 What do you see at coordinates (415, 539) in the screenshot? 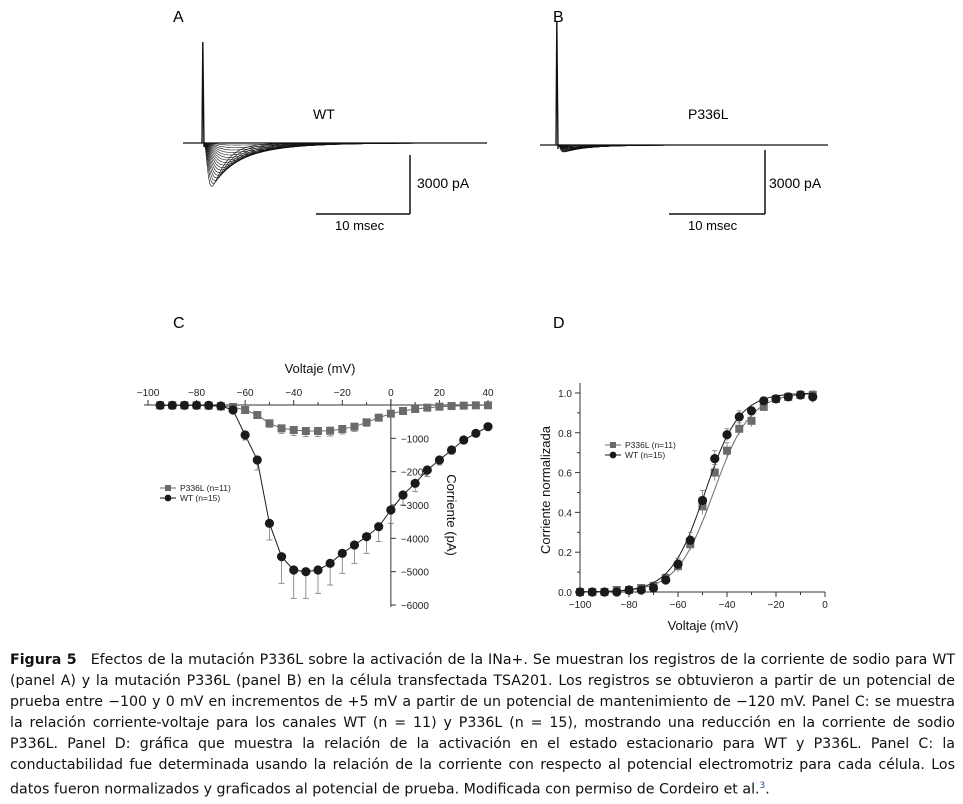
I see `y-tick-label: −4000` at bounding box center [415, 539].